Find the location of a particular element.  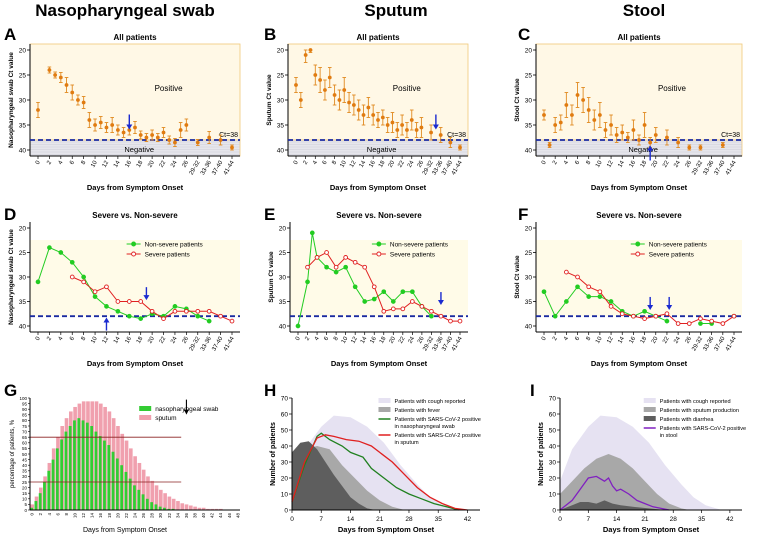

legend-entry: in nasopharyngeal swab is located at coordinates (424, 427).